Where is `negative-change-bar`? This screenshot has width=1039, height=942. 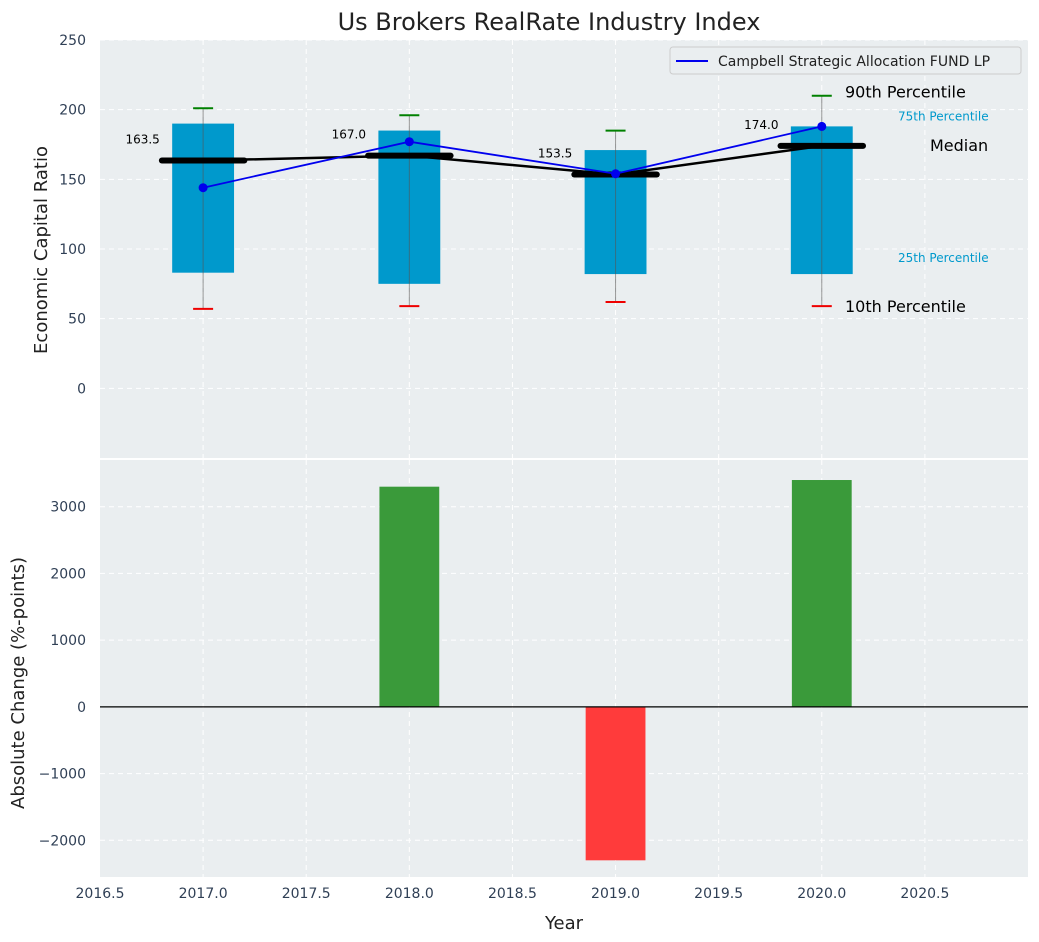
negative-change-bar is located at coordinates (615, 783).